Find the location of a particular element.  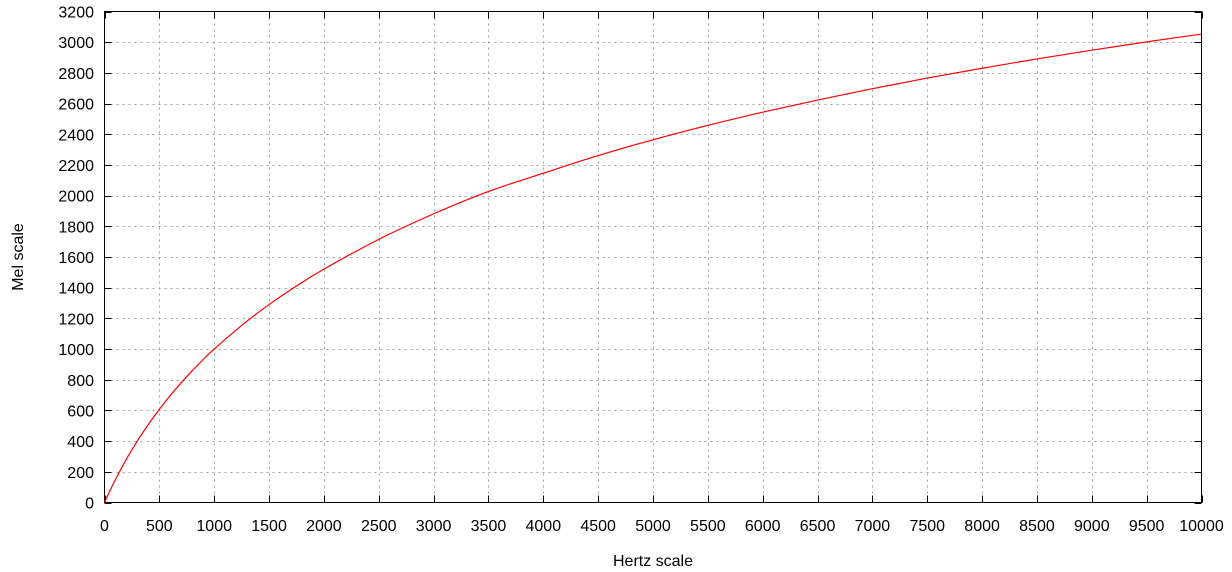

y-tick-label: 1800 is located at coordinates (76, 227).